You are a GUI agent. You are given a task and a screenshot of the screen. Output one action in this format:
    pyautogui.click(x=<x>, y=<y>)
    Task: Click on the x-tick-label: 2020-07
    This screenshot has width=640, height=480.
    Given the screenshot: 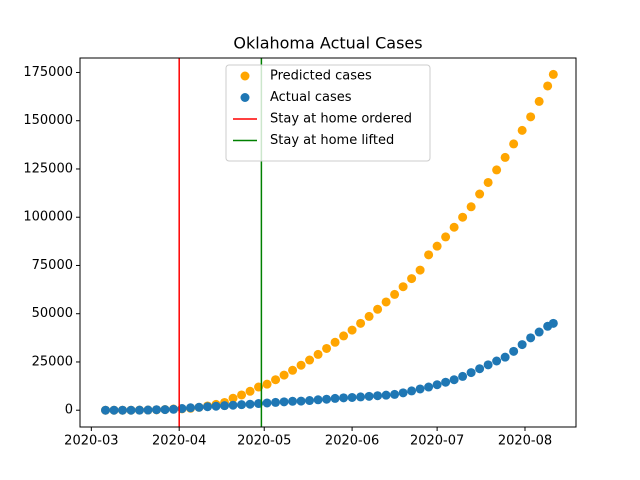 What is the action you would take?
    pyautogui.click(x=437, y=441)
    